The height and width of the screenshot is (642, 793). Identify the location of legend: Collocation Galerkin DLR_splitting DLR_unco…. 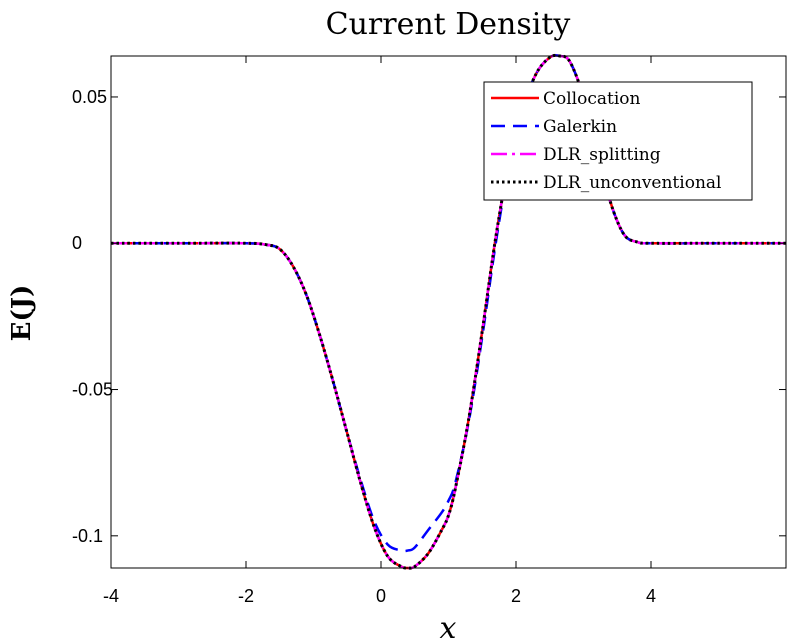
(618, 141).